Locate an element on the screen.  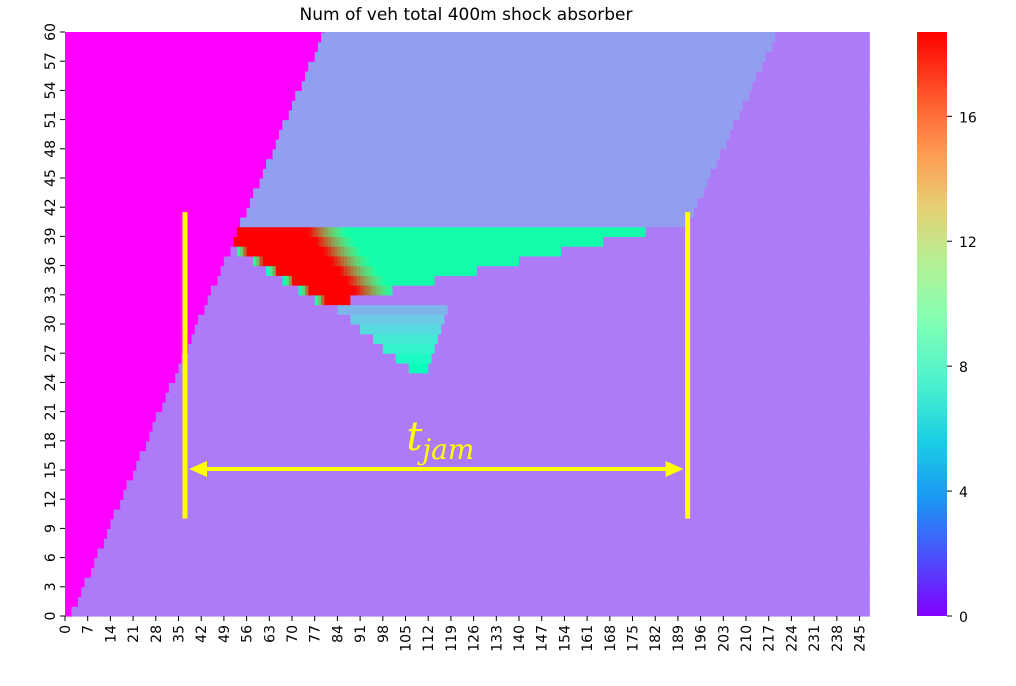
x-tick-label: 224 is located at coordinates (792, 638).